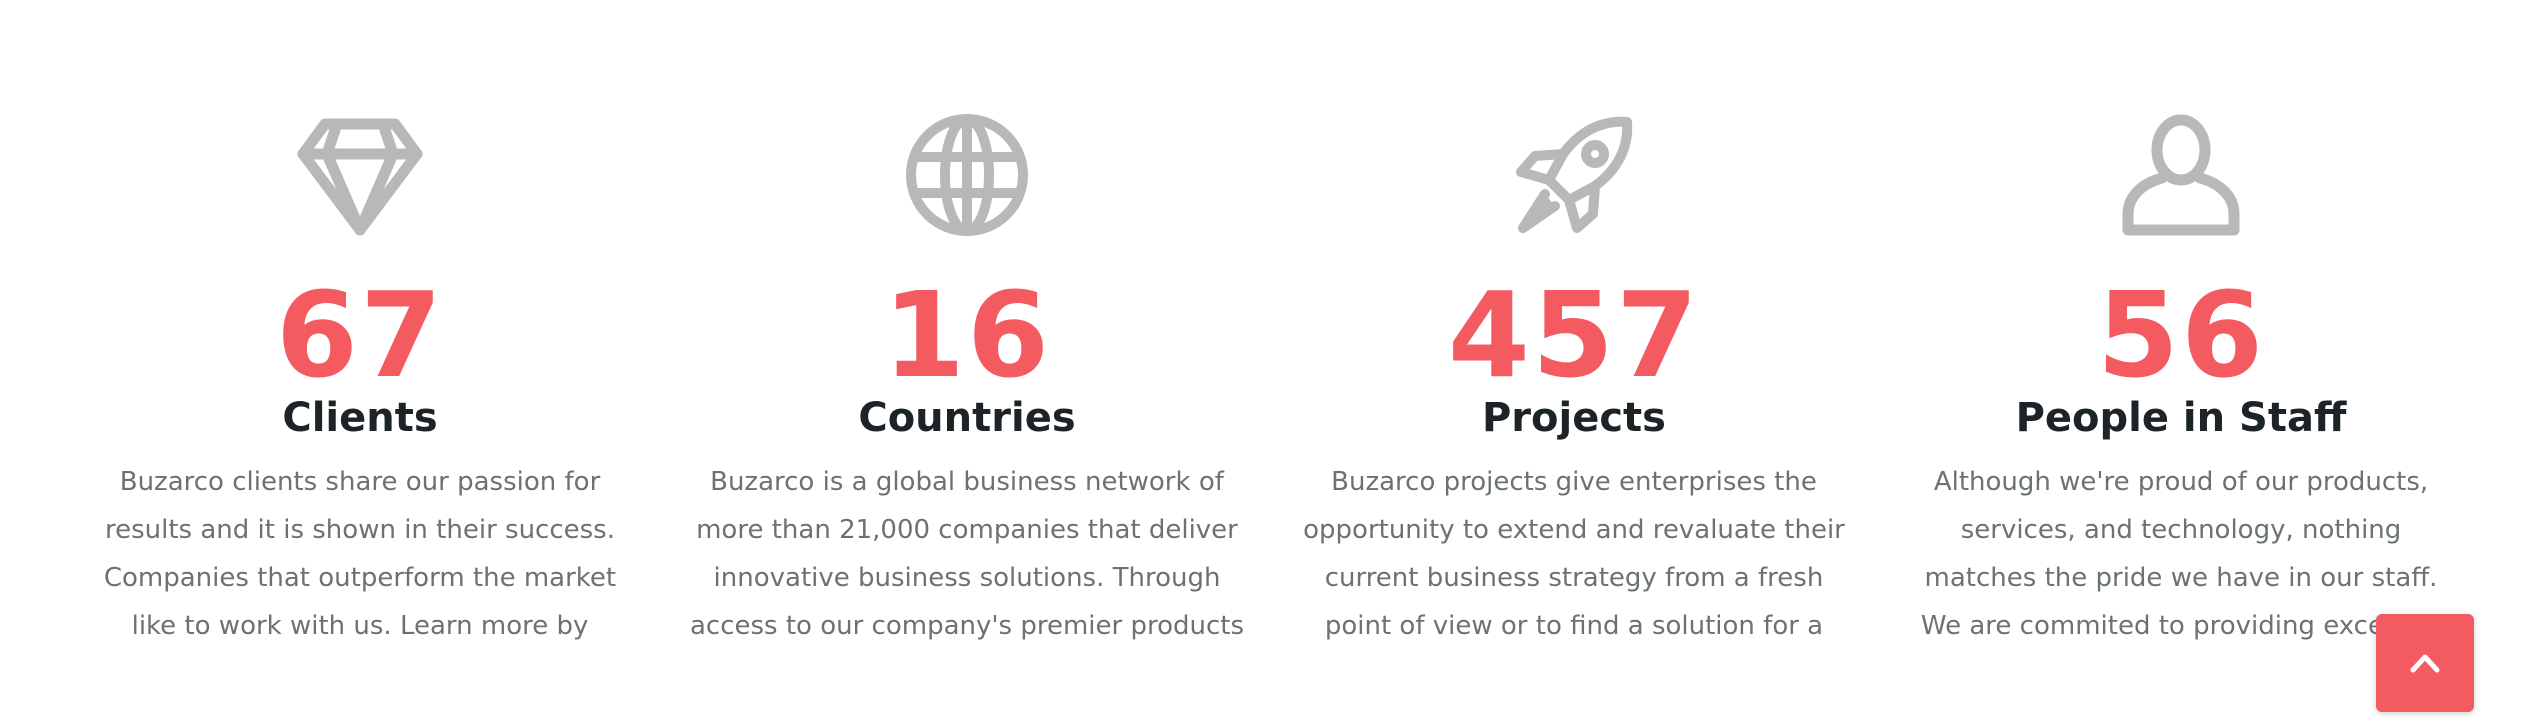 This screenshot has width=2522, height=720. Describe the element at coordinates (360, 175) in the screenshot. I see `diamond-icon` at that location.